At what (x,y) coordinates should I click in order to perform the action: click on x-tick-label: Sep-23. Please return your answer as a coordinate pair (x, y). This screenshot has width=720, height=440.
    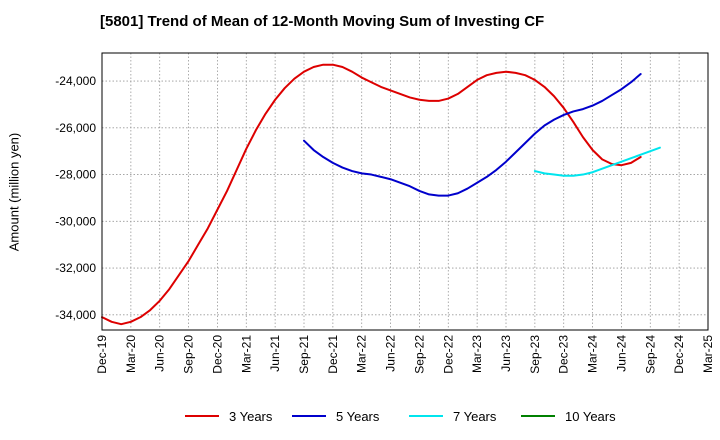
    Looking at the image, I should click on (535, 354).